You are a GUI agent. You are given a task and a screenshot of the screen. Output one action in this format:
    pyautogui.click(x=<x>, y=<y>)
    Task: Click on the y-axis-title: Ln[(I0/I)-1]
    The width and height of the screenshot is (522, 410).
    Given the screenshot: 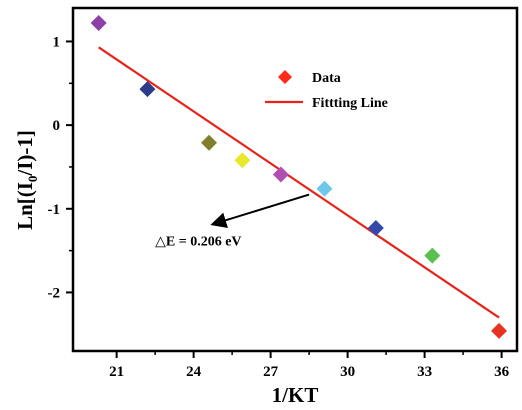 What is the action you would take?
    pyautogui.click(x=26, y=180)
    